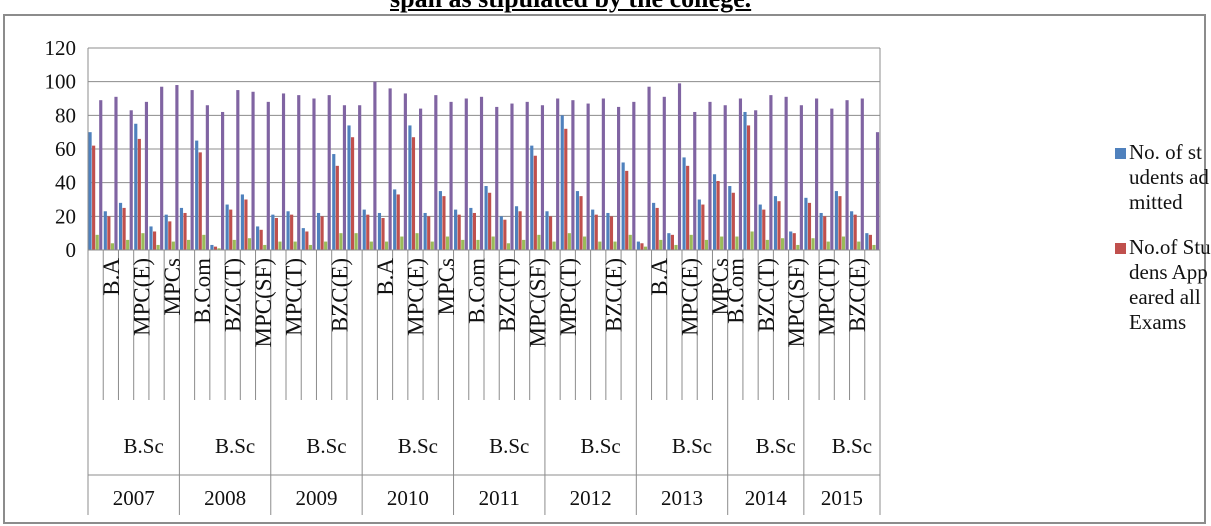  What do you see at coordinates (111, 277) in the screenshot?
I see `category-label: B.A` at bounding box center [111, 277].